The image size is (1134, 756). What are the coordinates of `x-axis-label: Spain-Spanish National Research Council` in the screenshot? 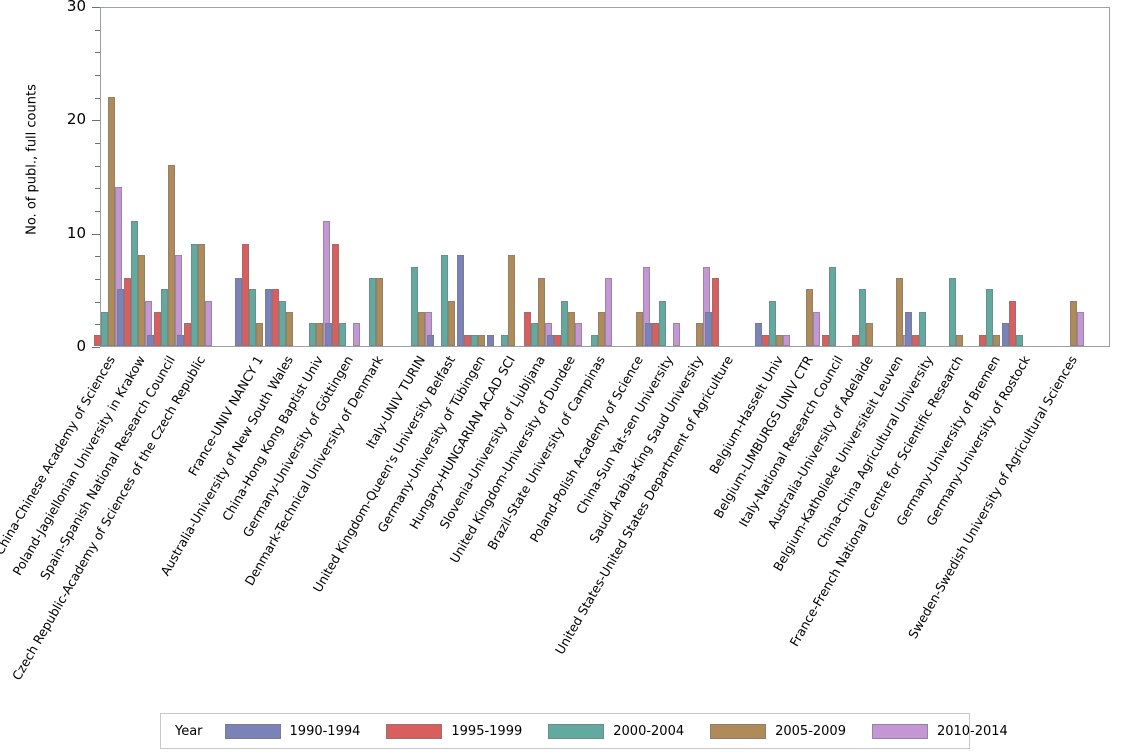 It's located at (107, 467).